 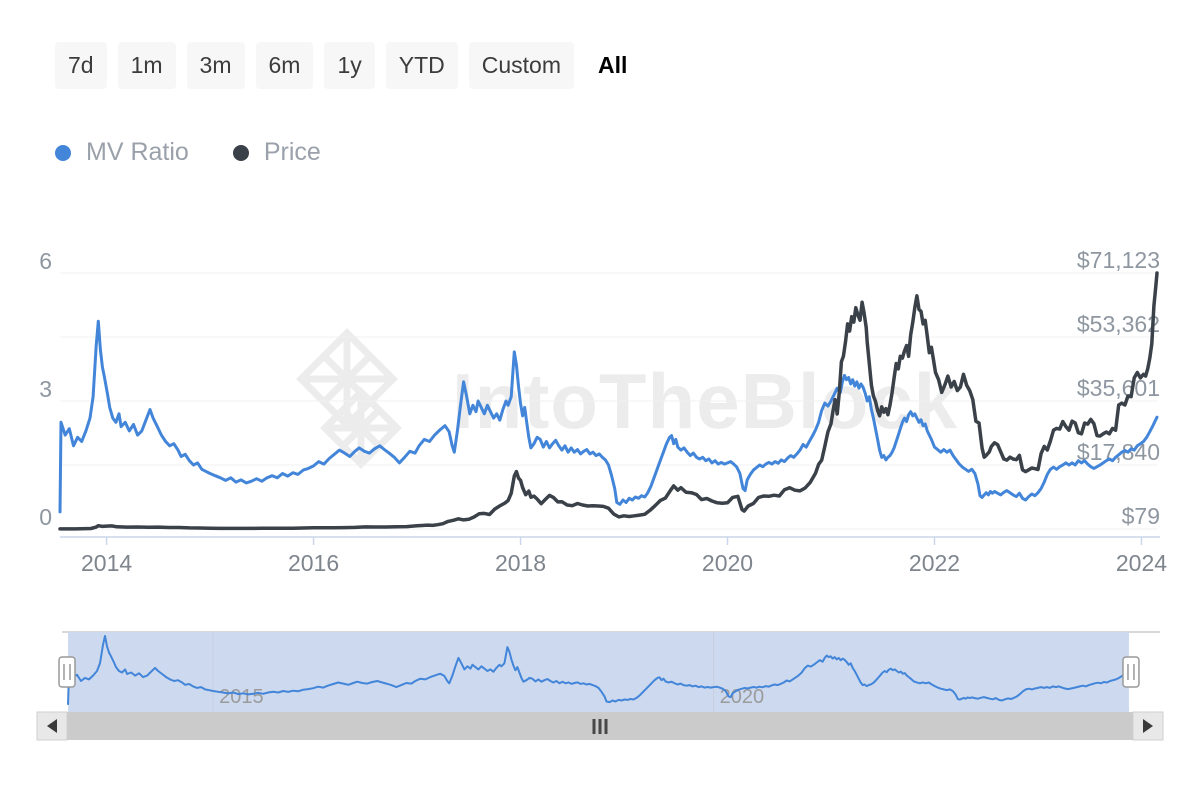 I want to click on legend-label-mv-ratio: MV Ratio, so click(x=137, y=152).